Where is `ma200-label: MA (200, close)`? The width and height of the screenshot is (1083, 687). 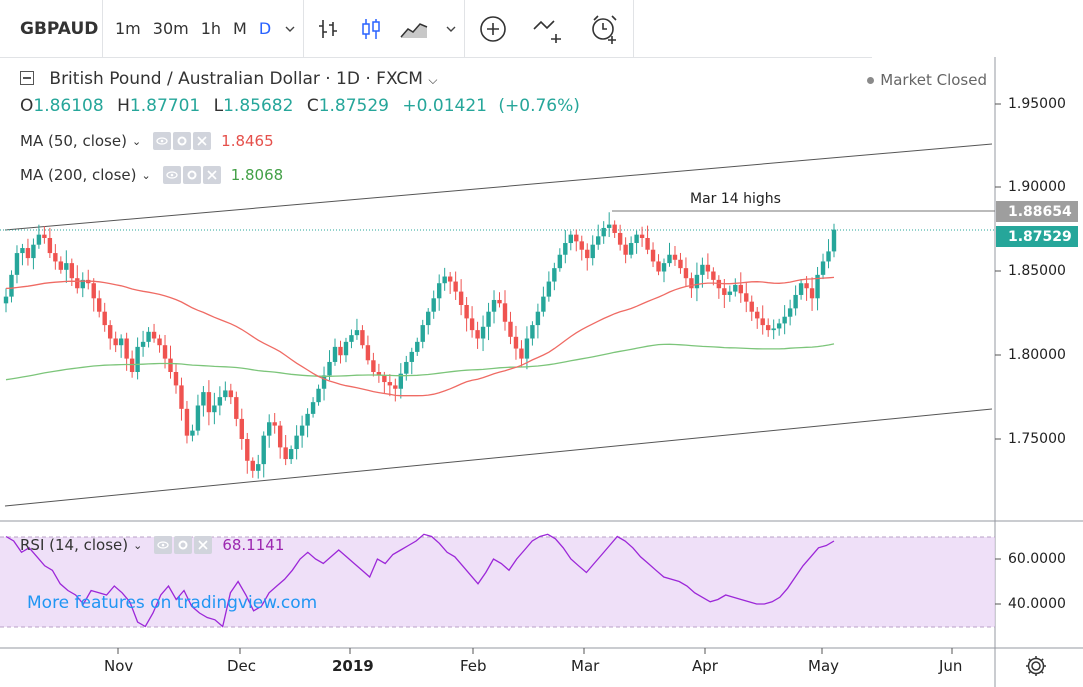 ma200-label: MA (200, close) is located at coordinates (78, 175).